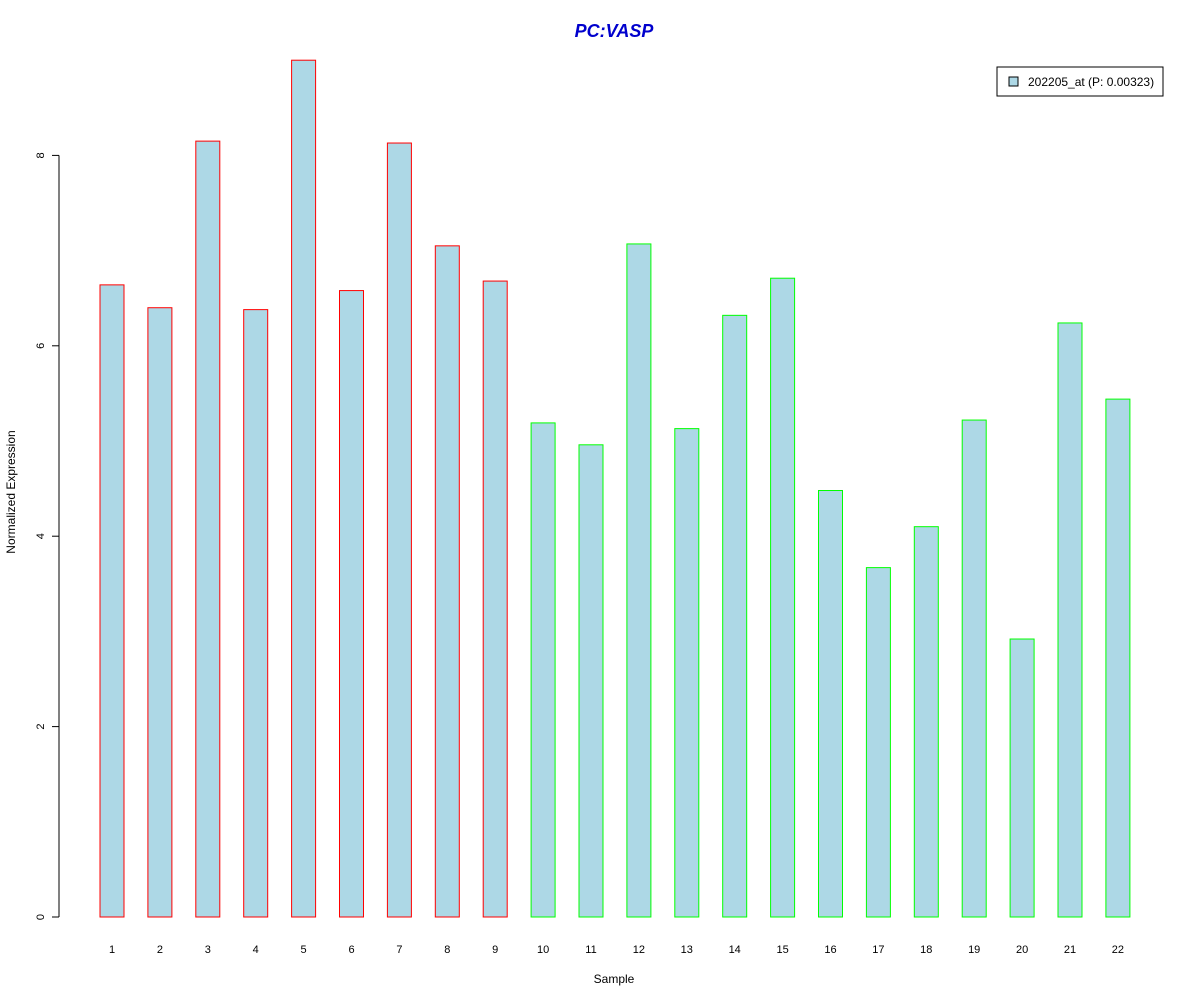 This screenshot has width=1200, height=1000. I want to click on x-tick-label: 11, so click(590, 950).